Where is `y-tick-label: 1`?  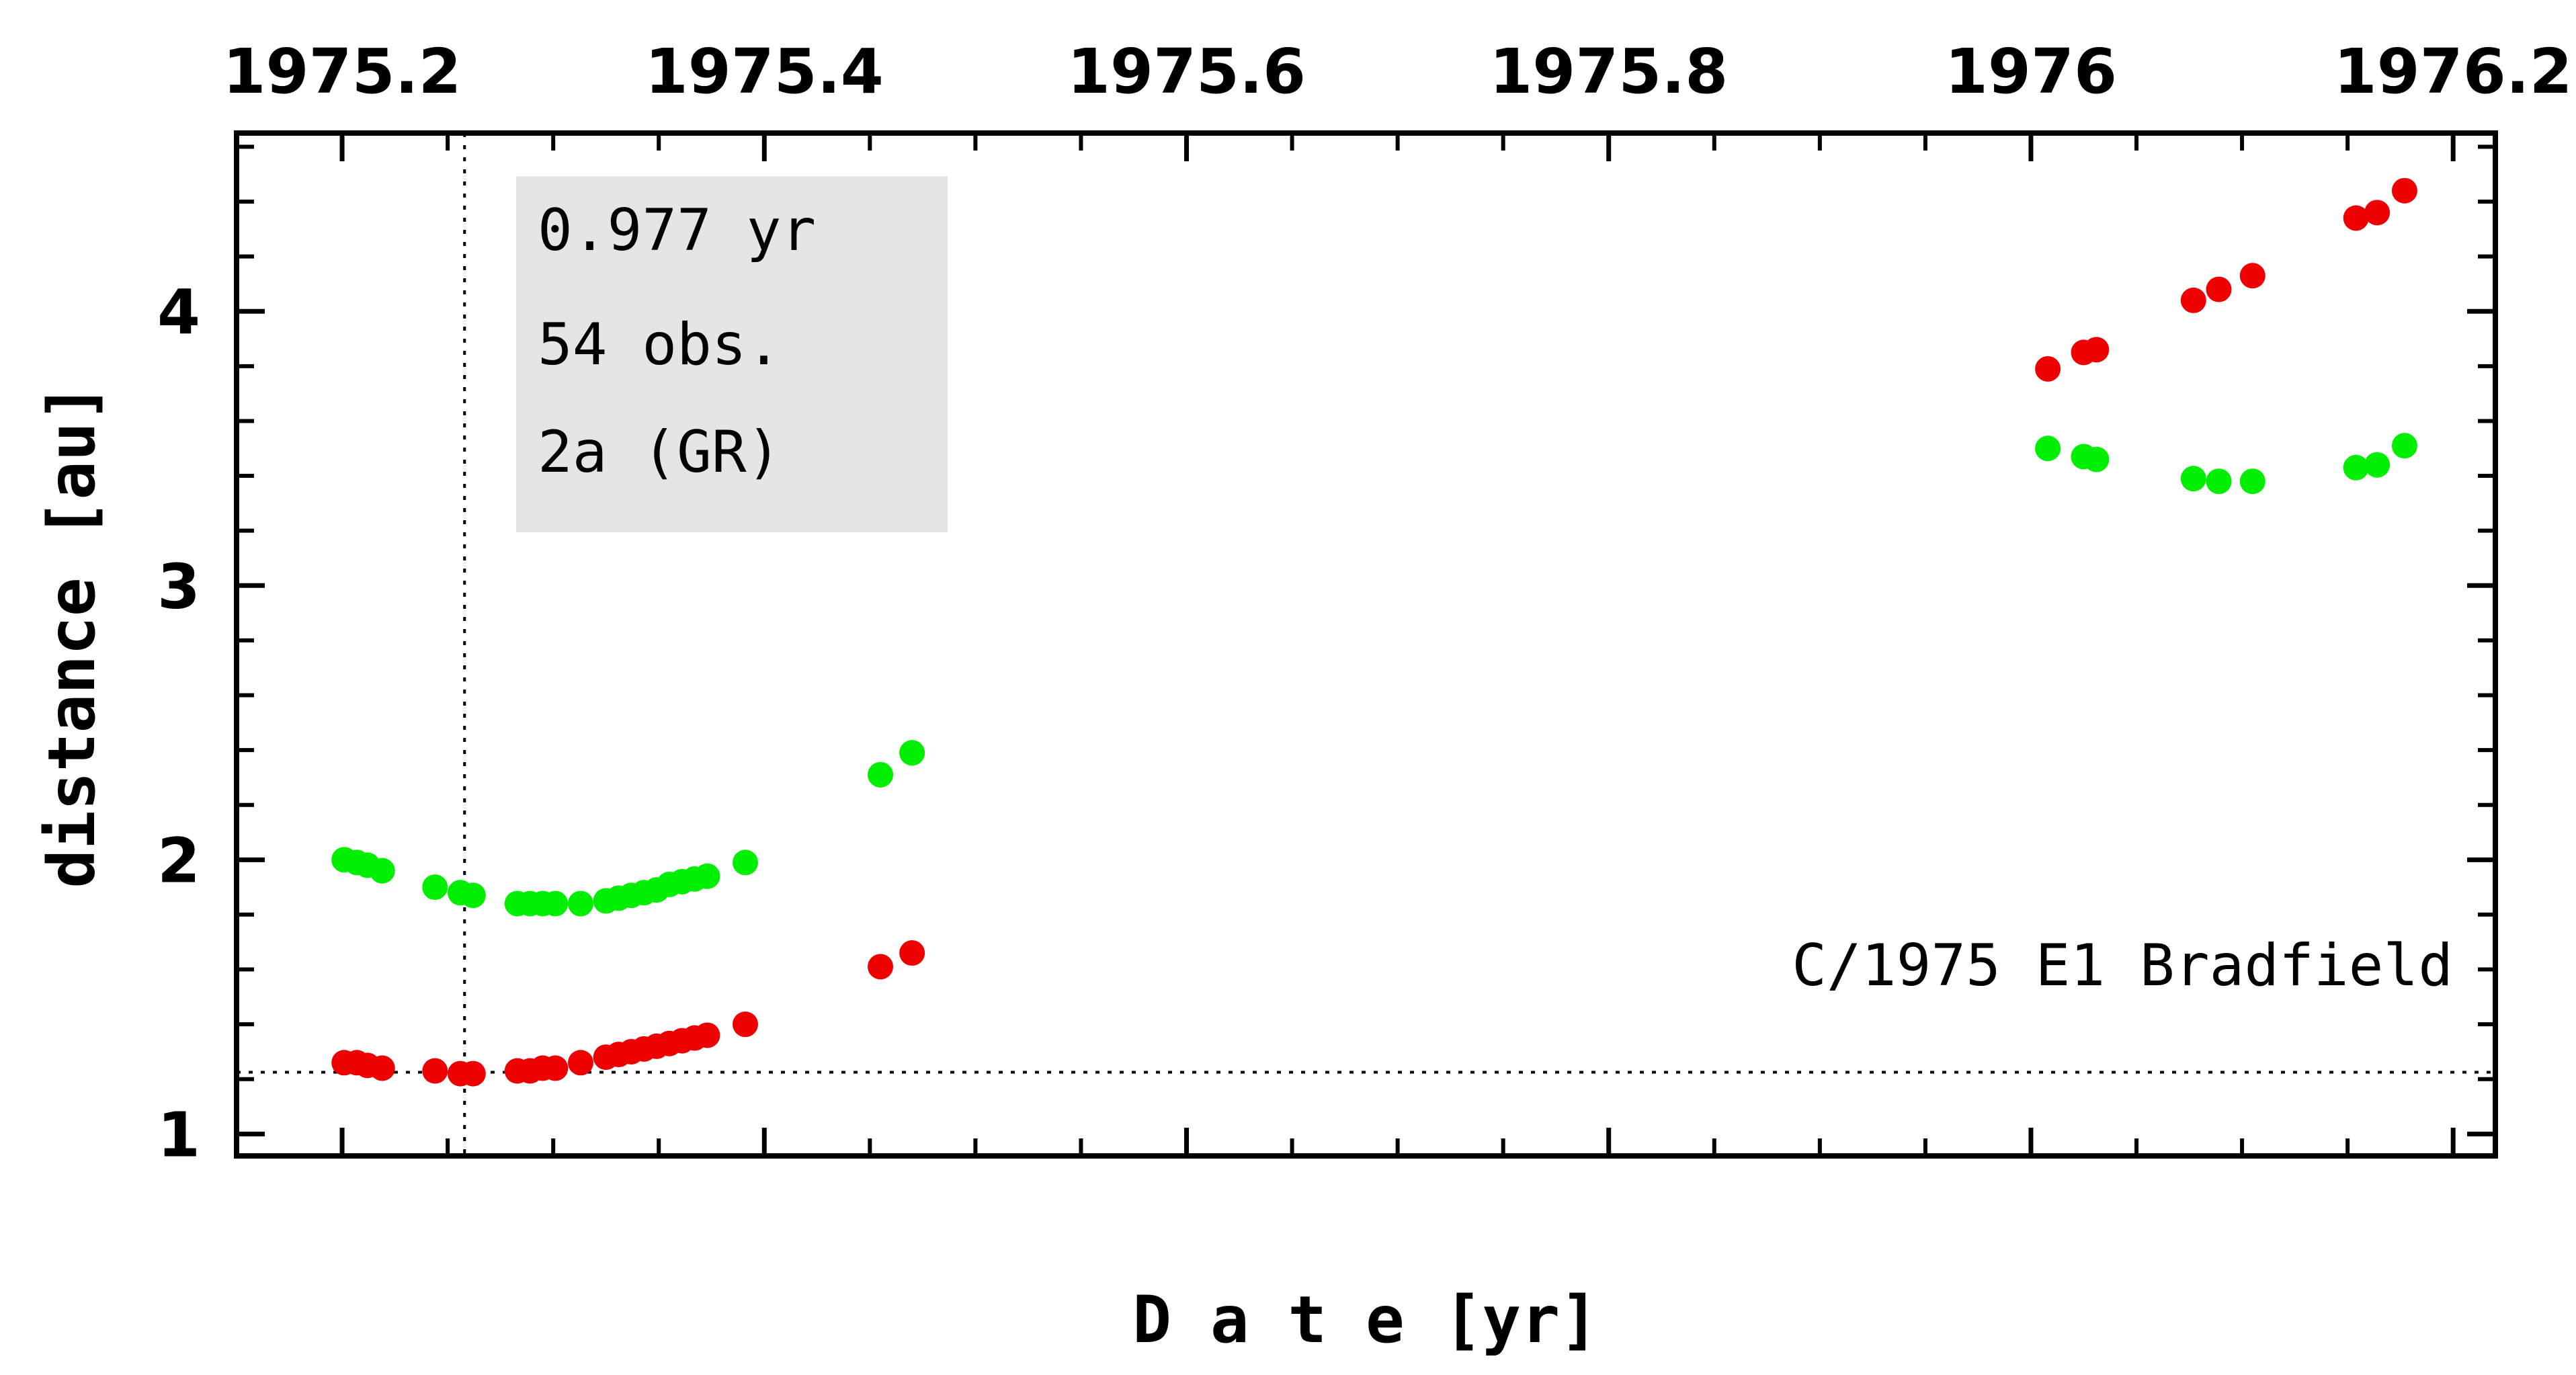
y-tick-label: 1 is located at coordinates (178, 1135).